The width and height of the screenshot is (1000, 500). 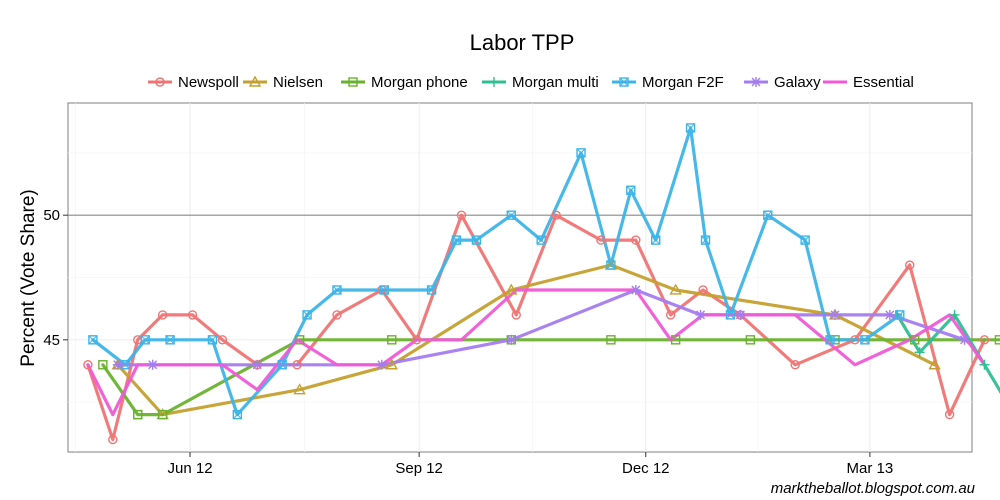 What do you see at coordinates (522, 42) in the screenshot?
I see `chart-title: Labor TPP` at bounding box center [522, 42].